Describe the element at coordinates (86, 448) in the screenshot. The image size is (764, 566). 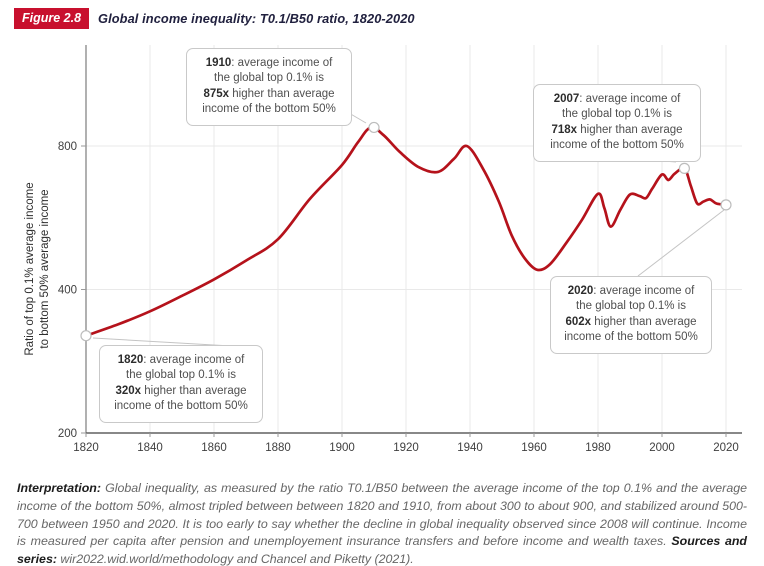
I see `x-tick-label: 1820` at that location.